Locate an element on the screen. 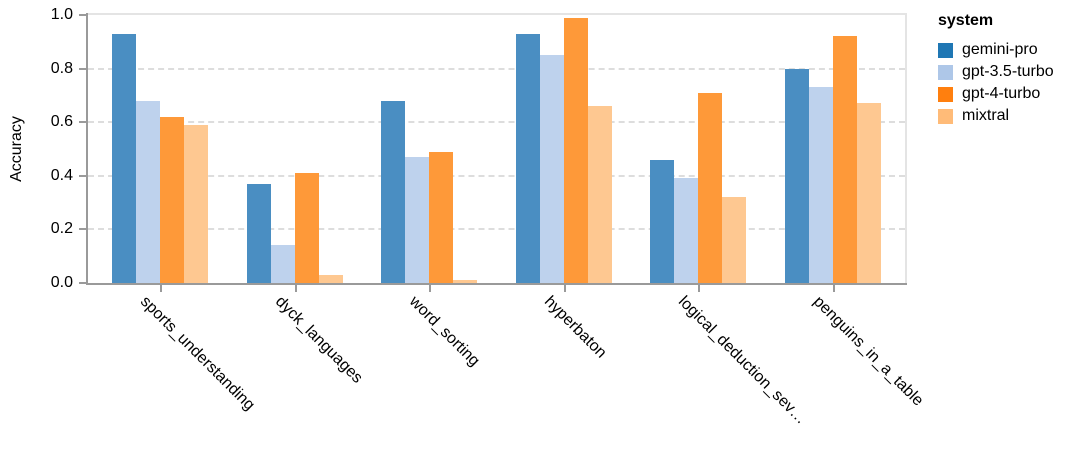 The height and width of the screenshot is (454, 1076). x-tick-label: penguins_in_a_table is located at coordinates (868, 351).